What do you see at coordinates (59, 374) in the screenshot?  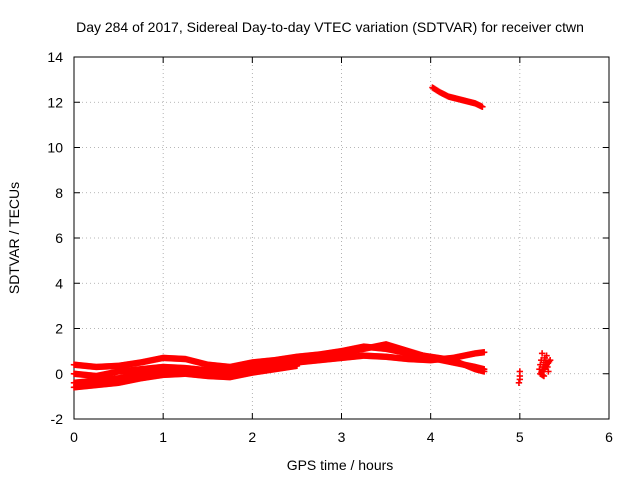 I see `y-tick-label: 0` at bounding box center [59, 374].